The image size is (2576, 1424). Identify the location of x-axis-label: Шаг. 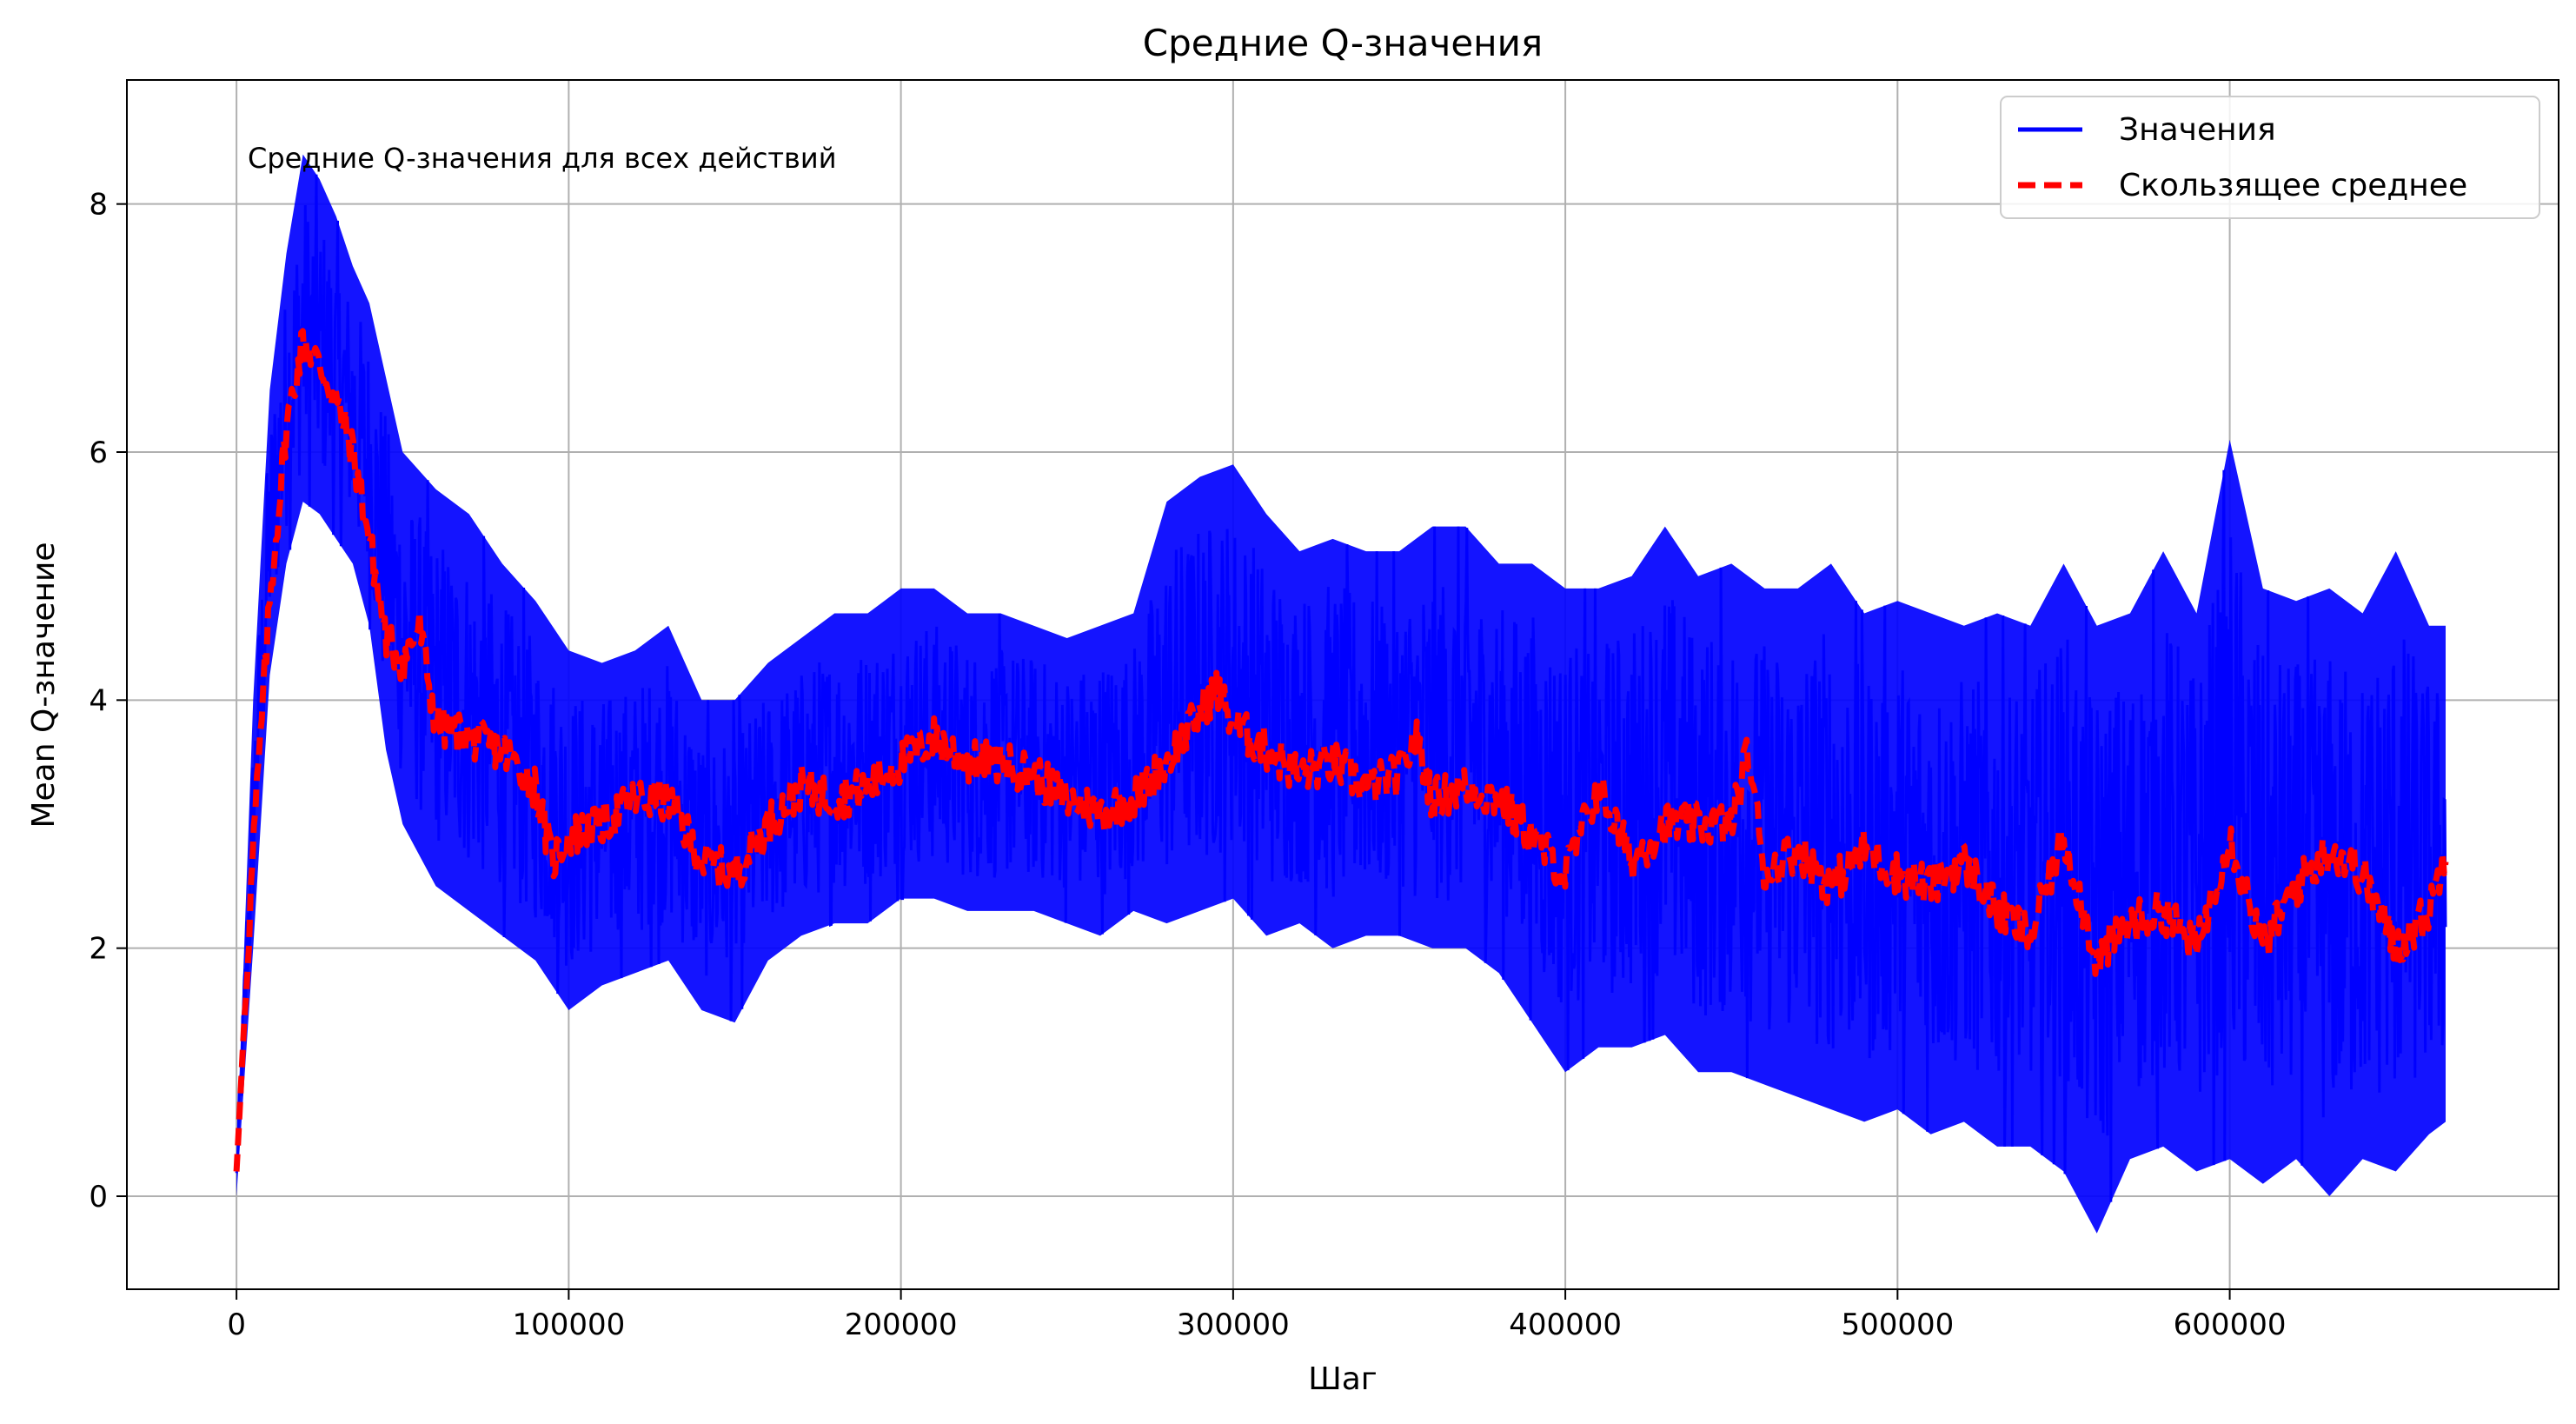
(1342, 1379).